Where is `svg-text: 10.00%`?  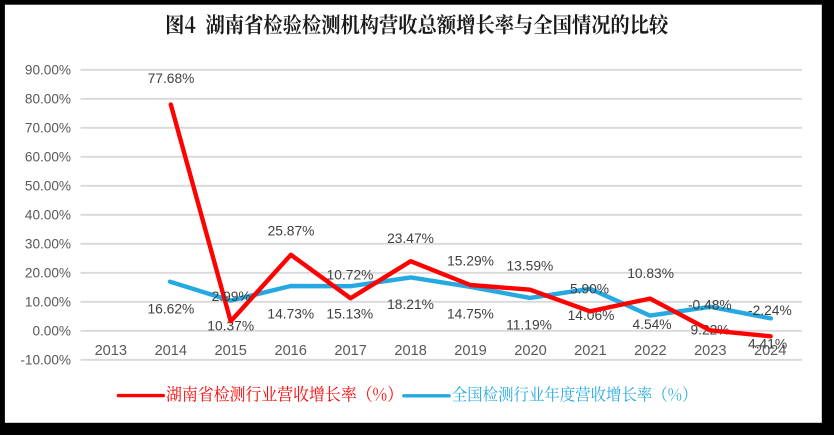
svg-text: 10.00% is located at coordinates (48, 301).